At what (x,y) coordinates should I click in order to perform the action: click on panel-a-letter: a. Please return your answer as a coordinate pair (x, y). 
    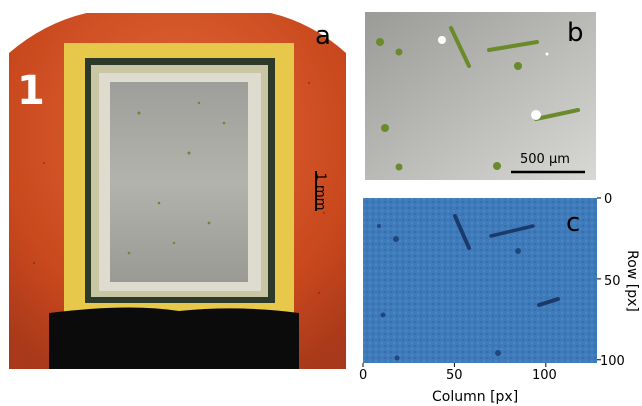
    Looking at the image, I should click on (323, 36).